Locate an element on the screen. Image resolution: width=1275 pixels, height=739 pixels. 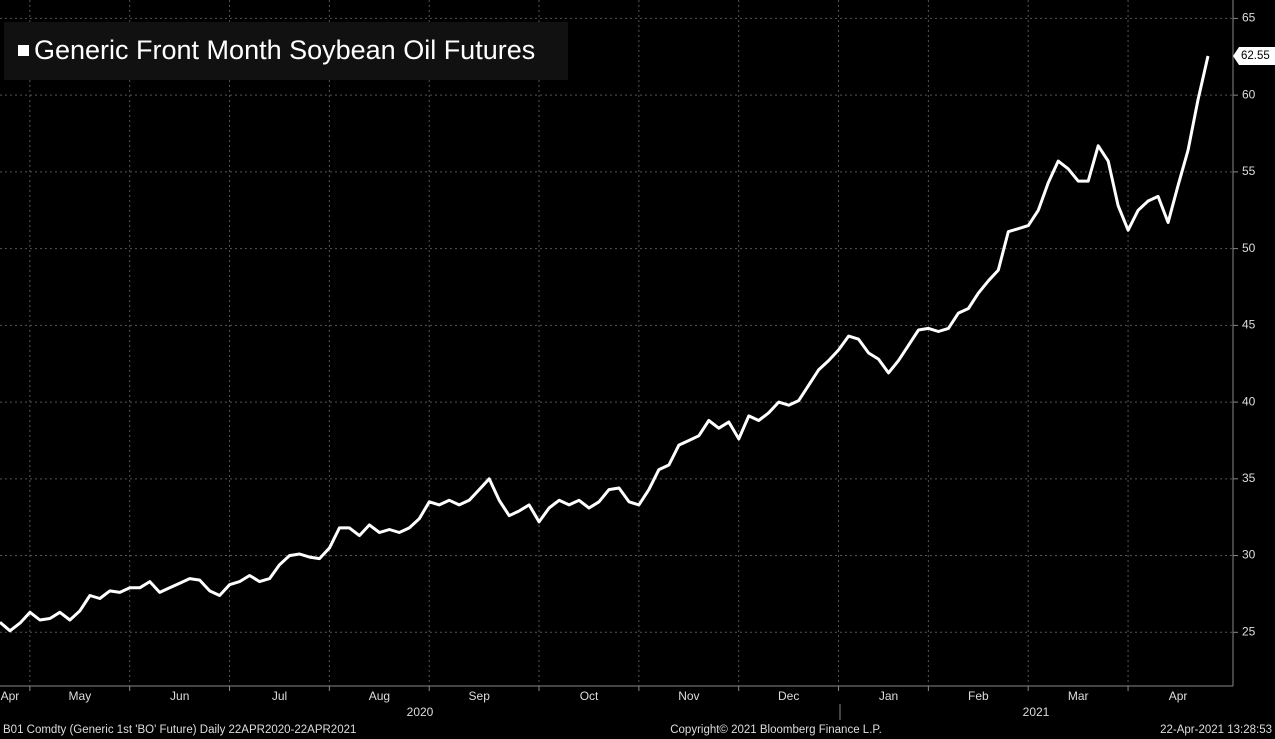
x-tick-label: Nov is located at coordinates (688, 696).